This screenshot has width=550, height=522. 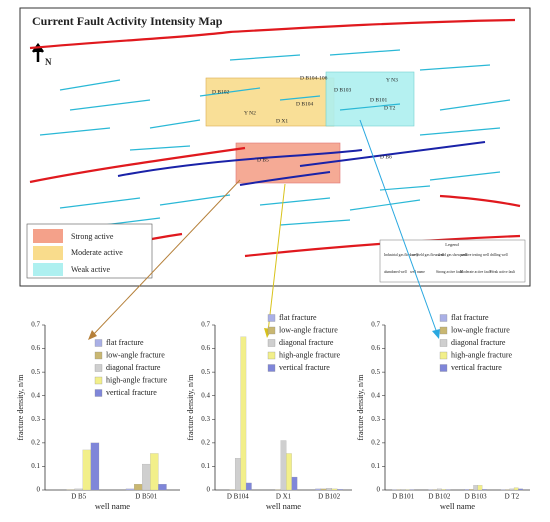 What do you see at coordinates (91, 269) in the screenshot?
I see `legend-label: Weak active` at bounding box center [91, 269].